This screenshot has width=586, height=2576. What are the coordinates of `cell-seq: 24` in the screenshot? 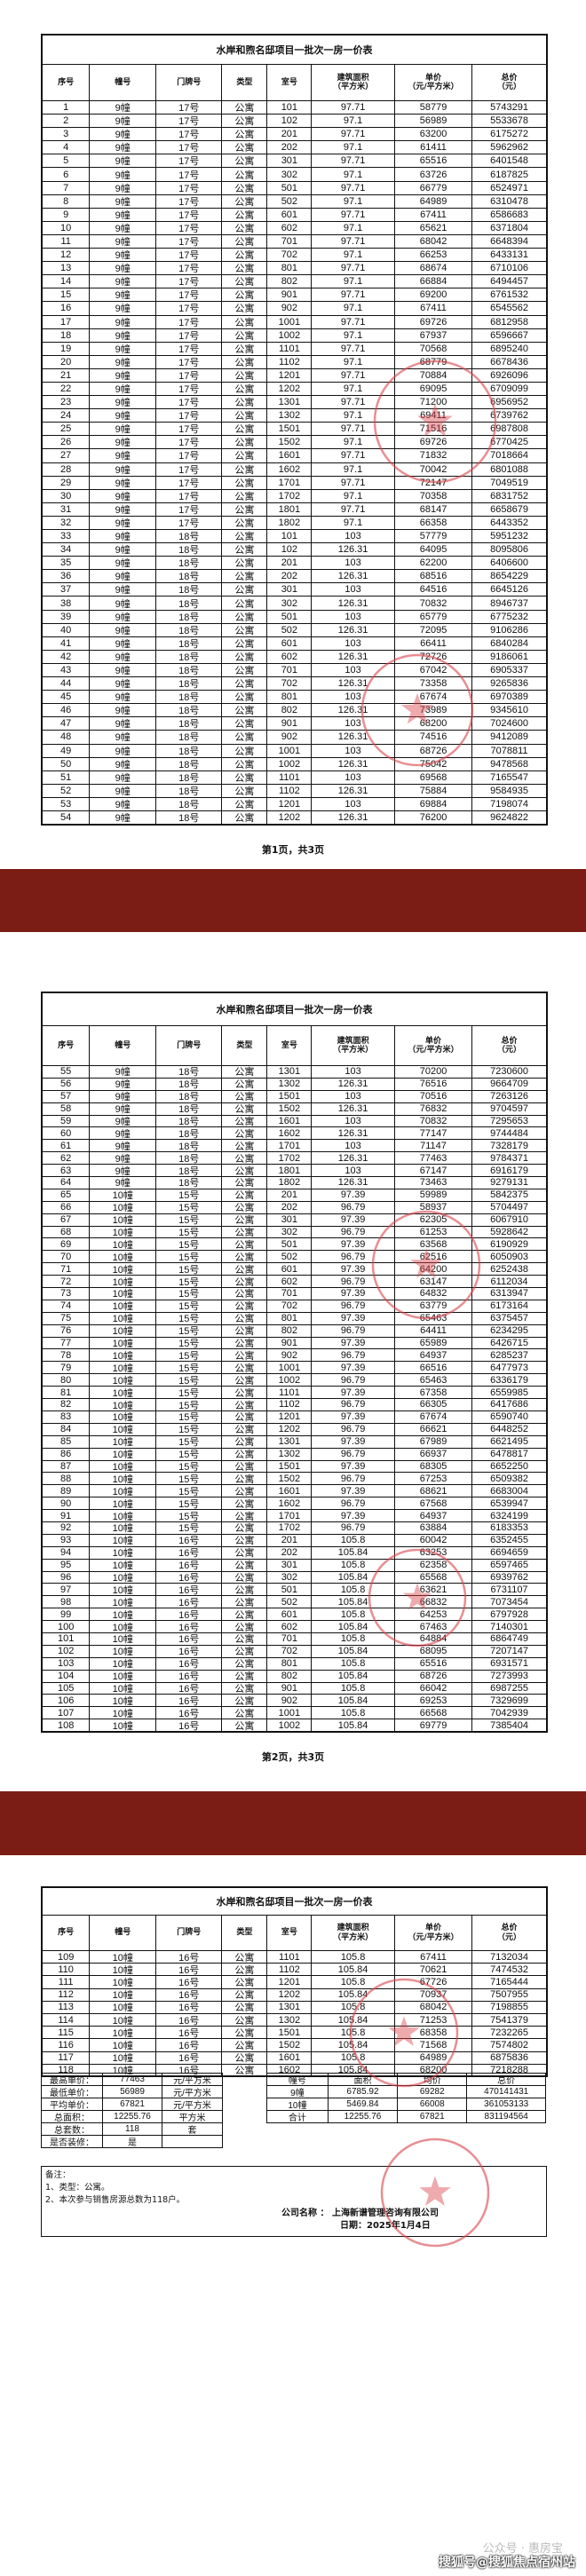 It's located at (67, 416).